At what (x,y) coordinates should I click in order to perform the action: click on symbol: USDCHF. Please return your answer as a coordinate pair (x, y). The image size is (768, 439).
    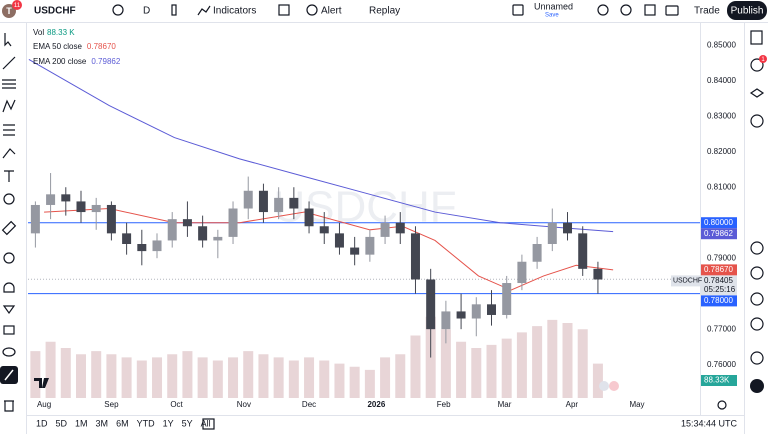
    Looking at the image, I should click on (55, 11).